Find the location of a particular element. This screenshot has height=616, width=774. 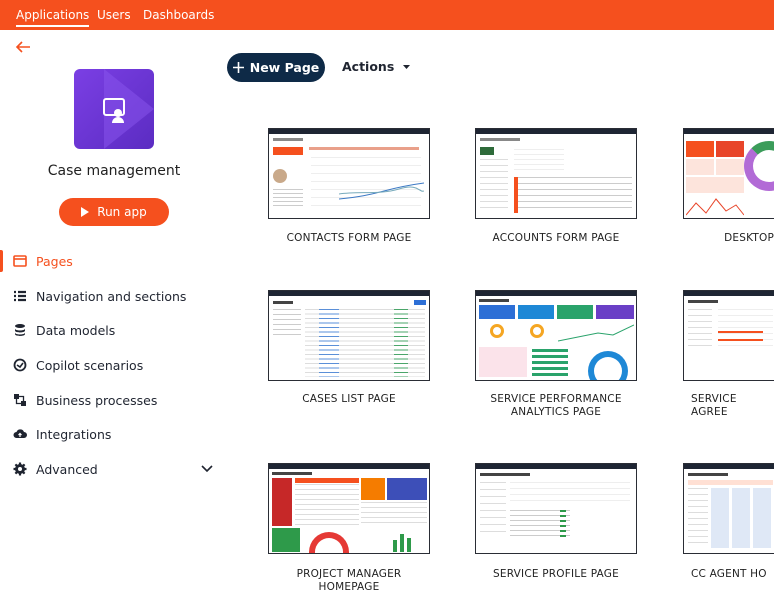

run-app-button: Run app is located at coordinates (114, 212).